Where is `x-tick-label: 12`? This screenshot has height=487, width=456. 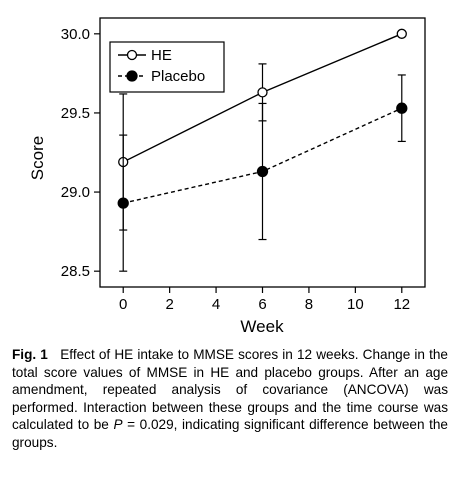 x-tick-label: 12 is located at coordinates (401, 304).